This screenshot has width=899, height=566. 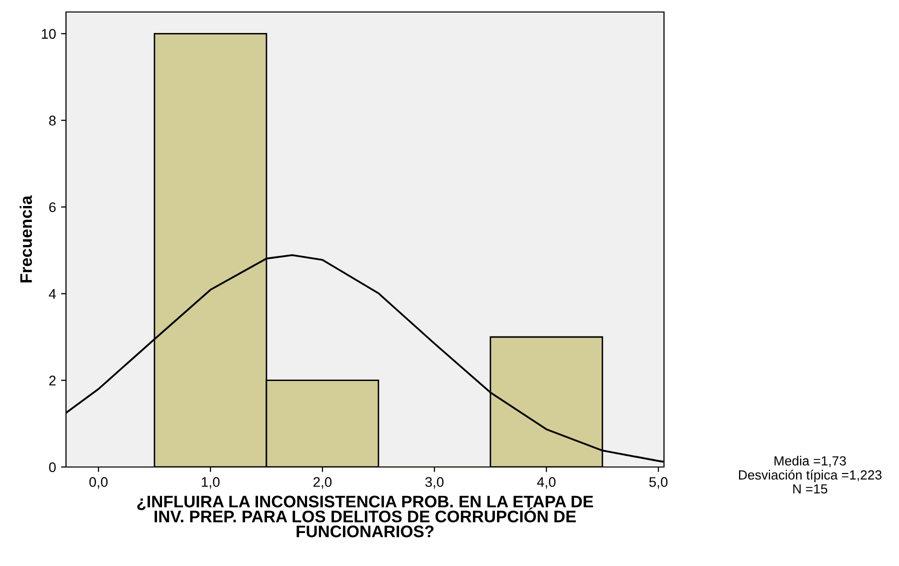 What do you see at coordinates (26, 238) in the screenshot?
I see `y-axis-title: Frecuencia` at bounding box center [26, 238].